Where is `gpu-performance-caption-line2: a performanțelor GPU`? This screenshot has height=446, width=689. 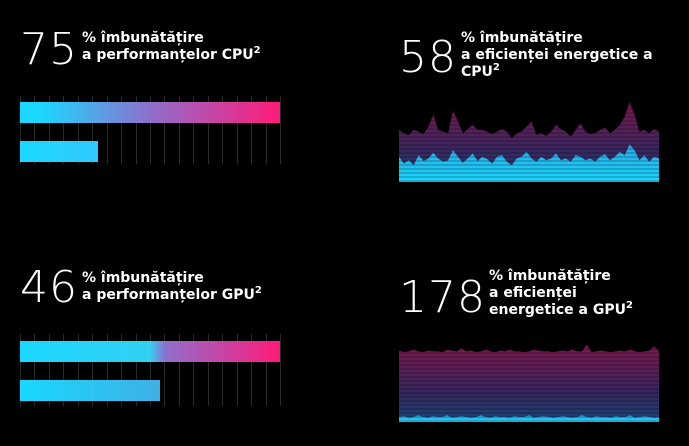
gpu-performance-caption-line2: a performanțelor GPU is located at coordinates (168, 295).